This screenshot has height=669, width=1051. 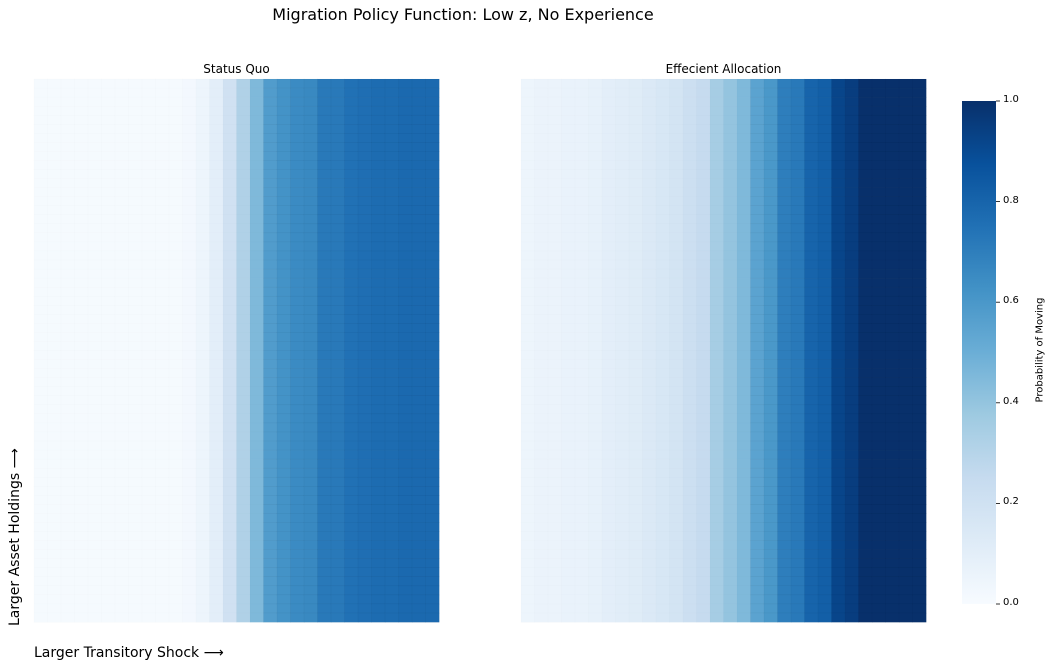 I want to click on panel-title-efficient-allocation: Effecient Allocation, so click(x=723, y=69).